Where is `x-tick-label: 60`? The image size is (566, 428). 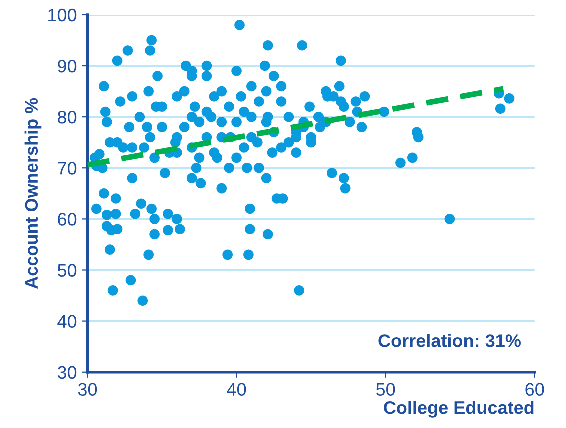 x-tick-label: 60 is located at coordinates (535, 389).